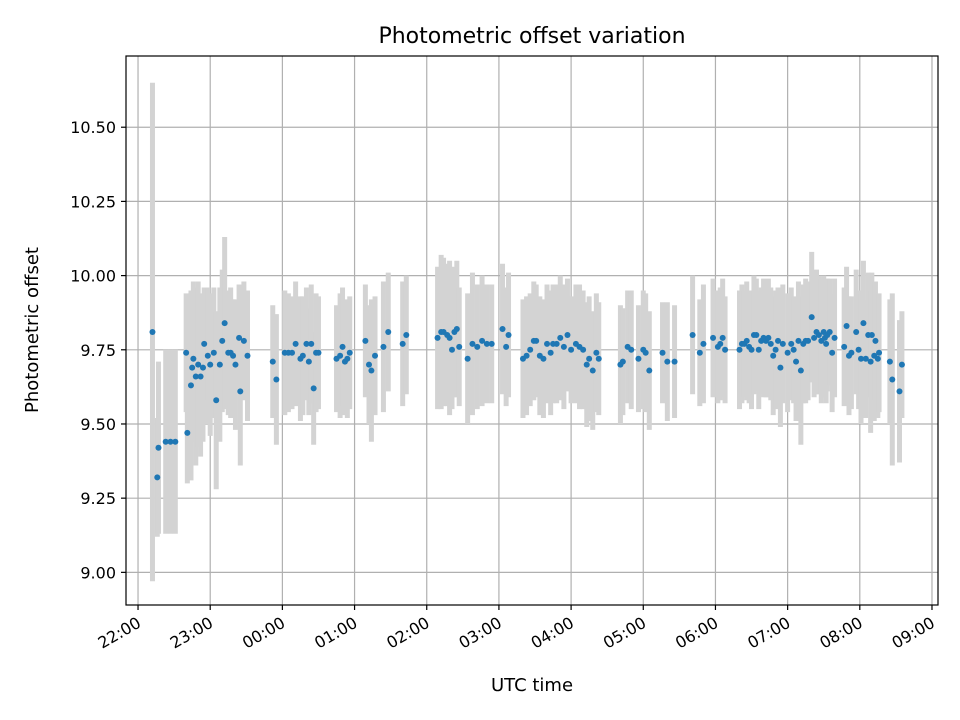 The height and width of the screenshot is (720, 960). Describe the element at coordinates (93, 276) in the screenshot. I see `y-tick-label: 10.00` at that location.